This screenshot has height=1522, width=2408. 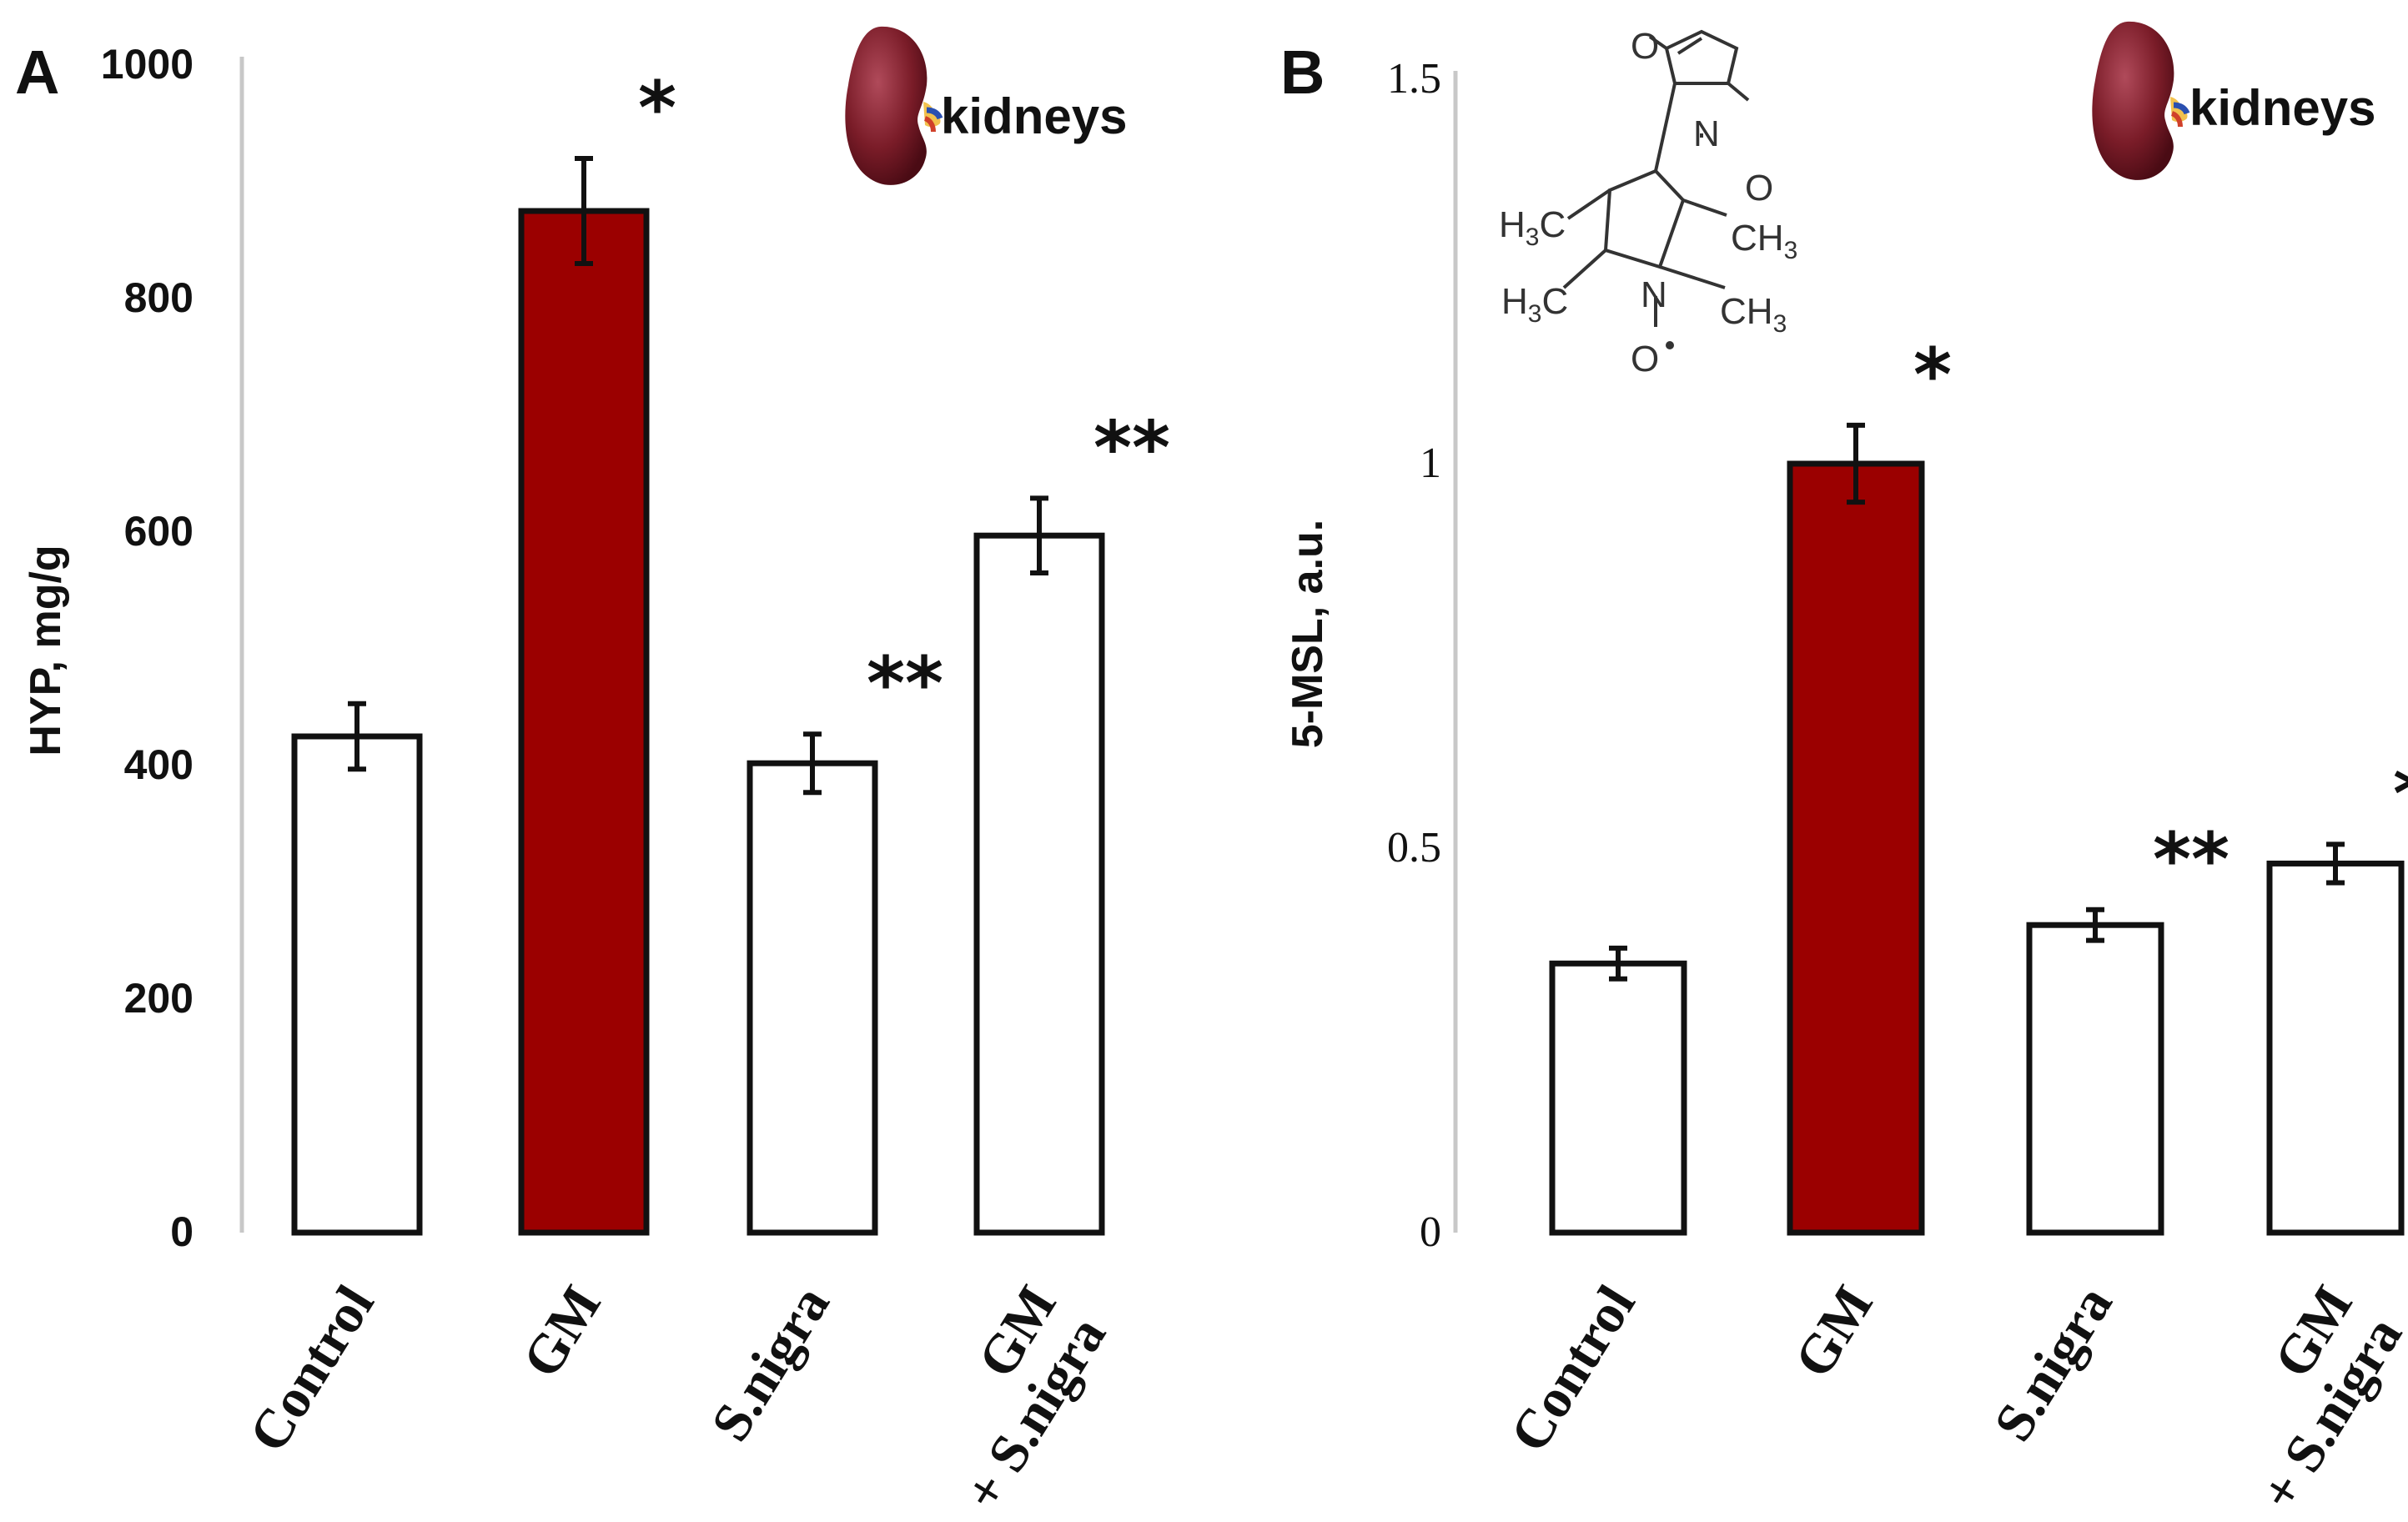 I want to click on y-tick-label: 200, so click(x=159, y=998).